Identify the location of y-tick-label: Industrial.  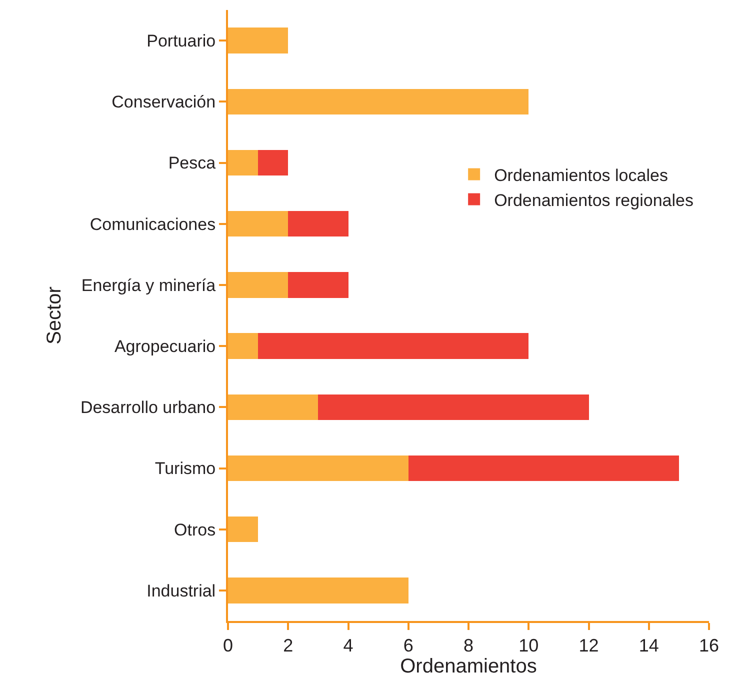
(181, 590).